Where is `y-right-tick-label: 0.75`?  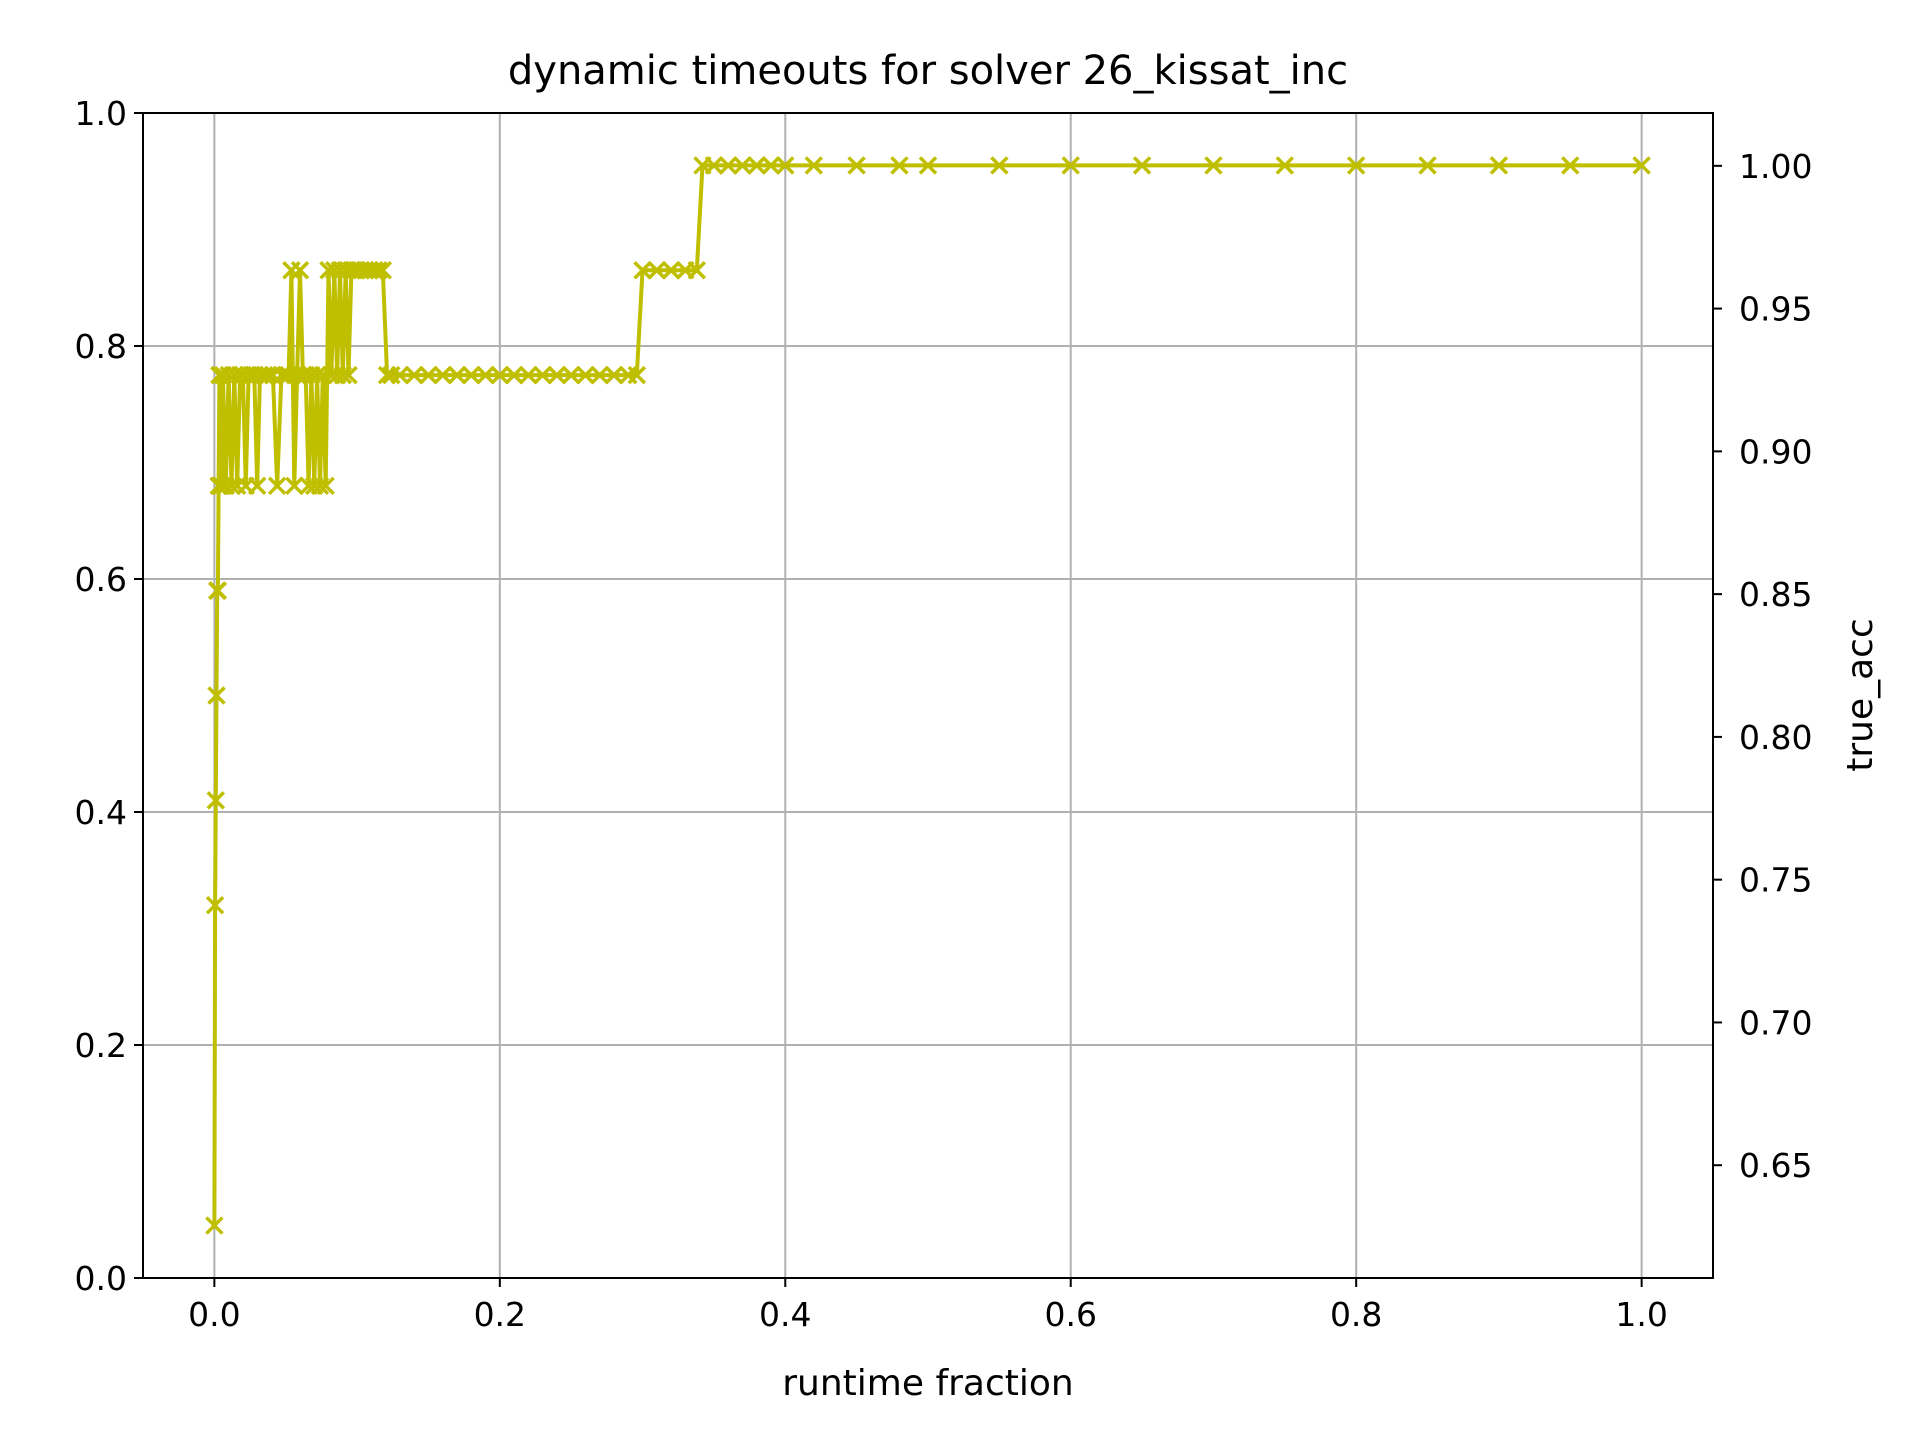 y-right-tick-label: 0.75 is located at coordinates (1775, 880).